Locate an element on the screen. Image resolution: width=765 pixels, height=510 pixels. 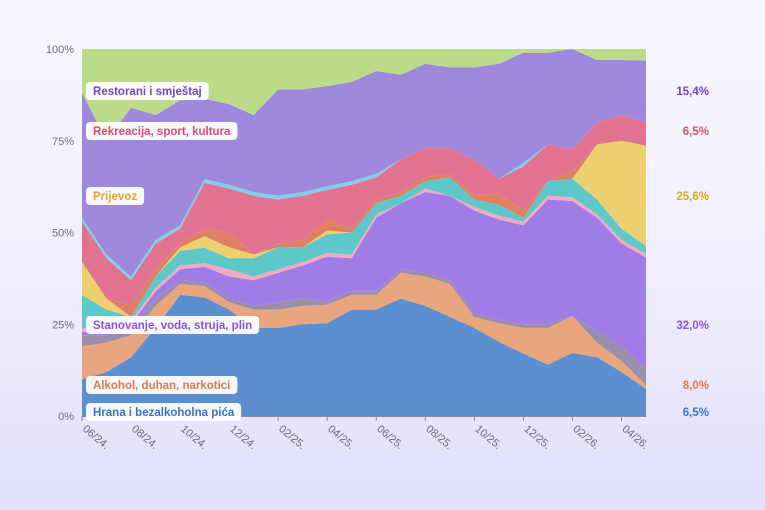
series-name-label: Rekreacija, sport, kultura is located at coordinates (162, 132).